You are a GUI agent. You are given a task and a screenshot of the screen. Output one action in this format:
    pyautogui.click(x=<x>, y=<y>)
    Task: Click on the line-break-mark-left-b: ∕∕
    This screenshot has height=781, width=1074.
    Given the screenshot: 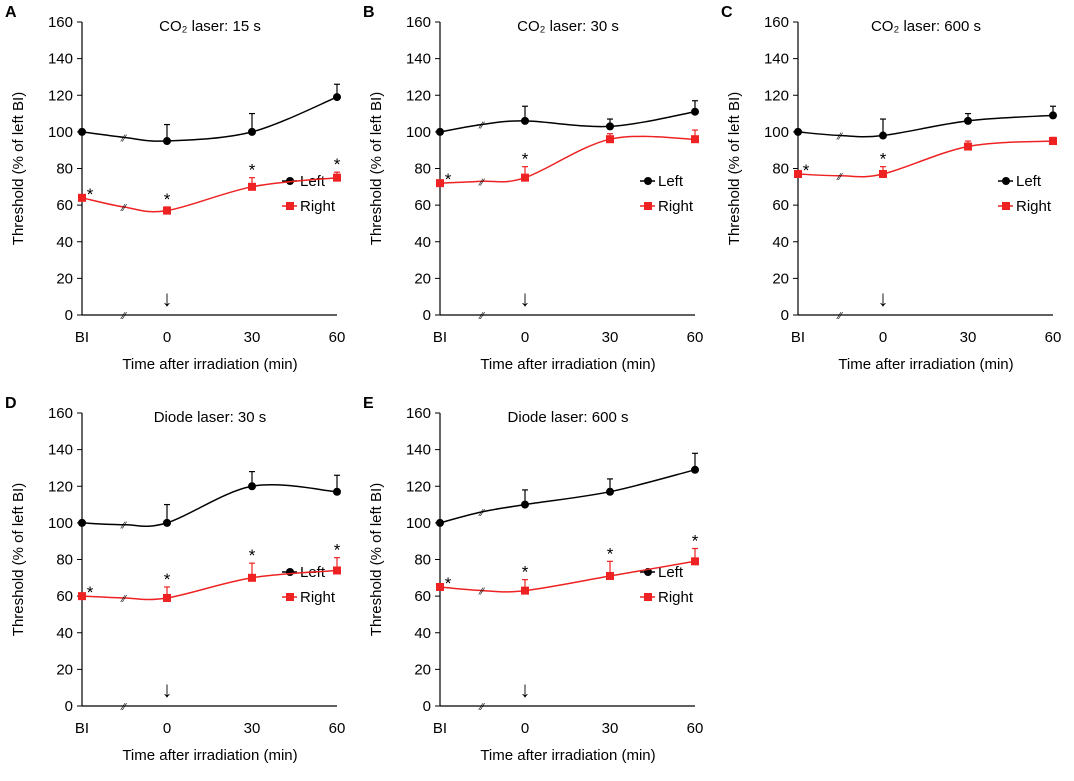 What is the action you would take?
    pyautogui.click(x=481, y=126)
    